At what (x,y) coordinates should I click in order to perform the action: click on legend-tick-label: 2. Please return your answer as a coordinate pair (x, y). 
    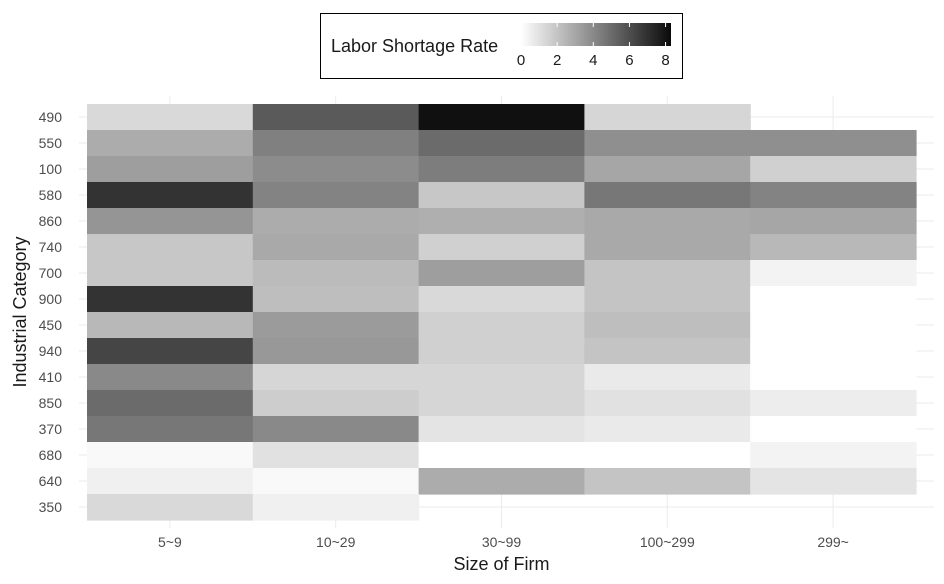
    Looking at the image, I should click on (557, 60).